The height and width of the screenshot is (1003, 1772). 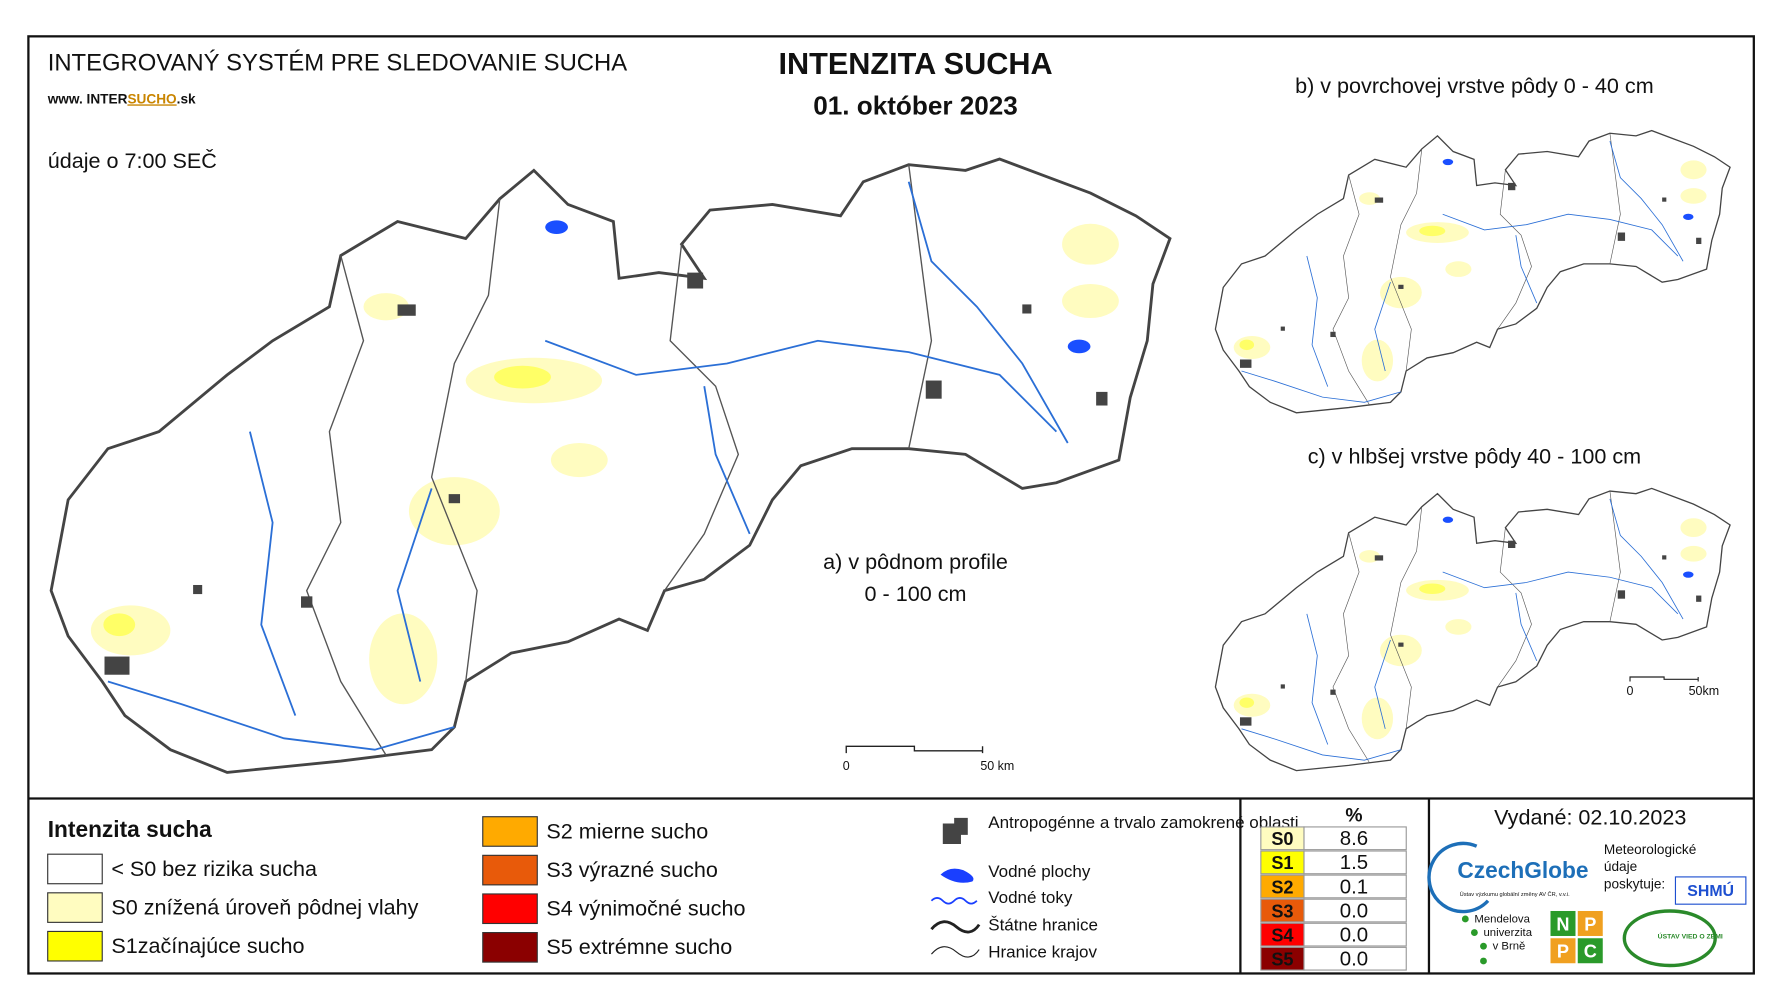 What do you see at coordinates (916, 593) in the screenshot?
I see `map-a-label: 0 - 100 cm` at bounding box center [916, 593].